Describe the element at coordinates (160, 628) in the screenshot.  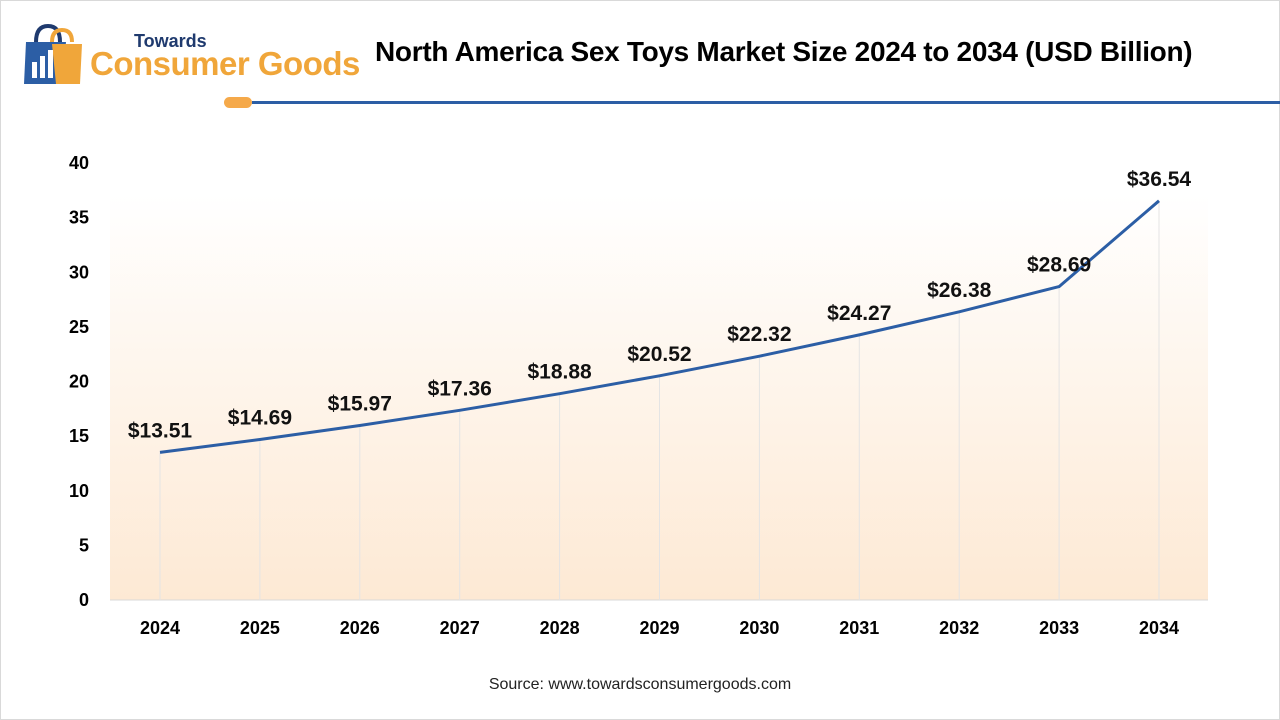
I see `x-tick-label: 2024` at that location.